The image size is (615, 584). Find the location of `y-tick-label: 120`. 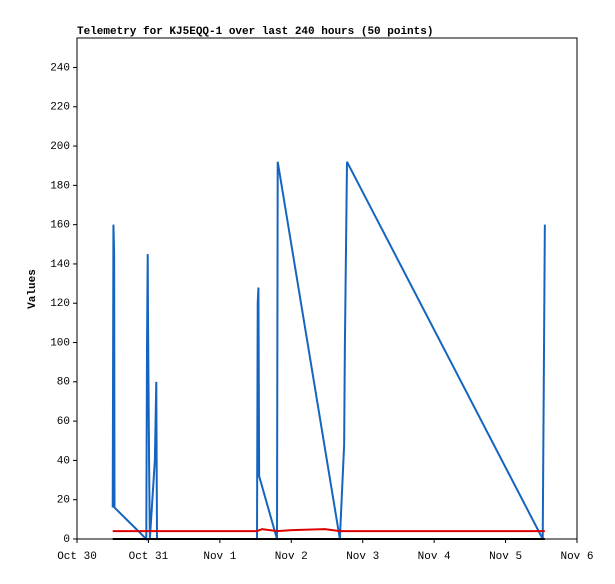

y-tick-label: 120 is located at coordinates (60, 304).